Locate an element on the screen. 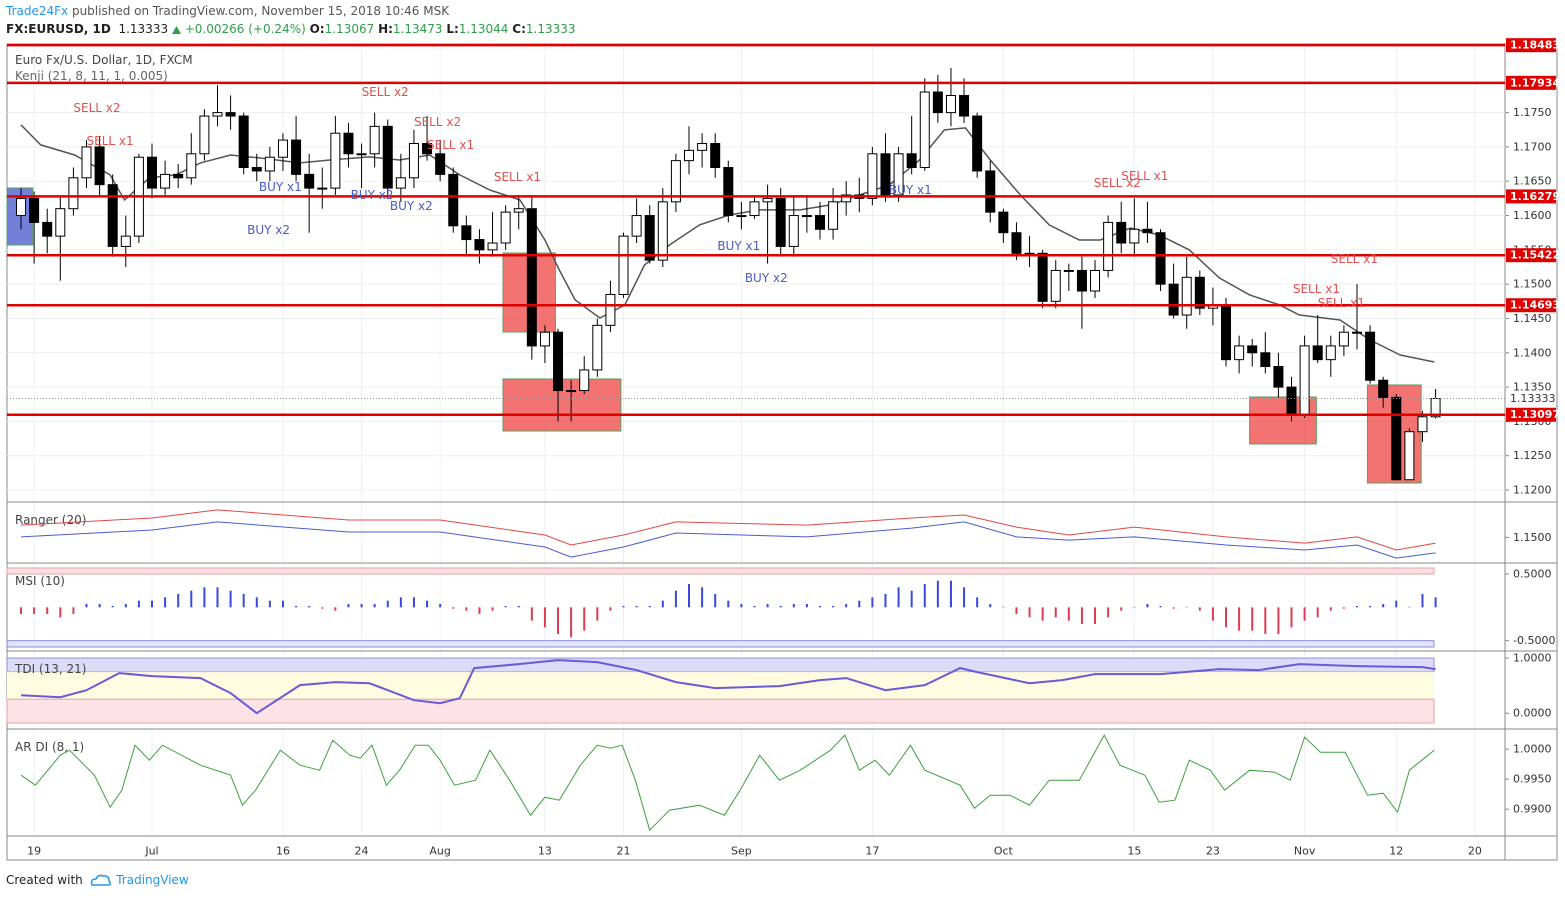 The image size is (1565, 899). y-tick-label: 1.1600 is located at coordinates (1532, 215).